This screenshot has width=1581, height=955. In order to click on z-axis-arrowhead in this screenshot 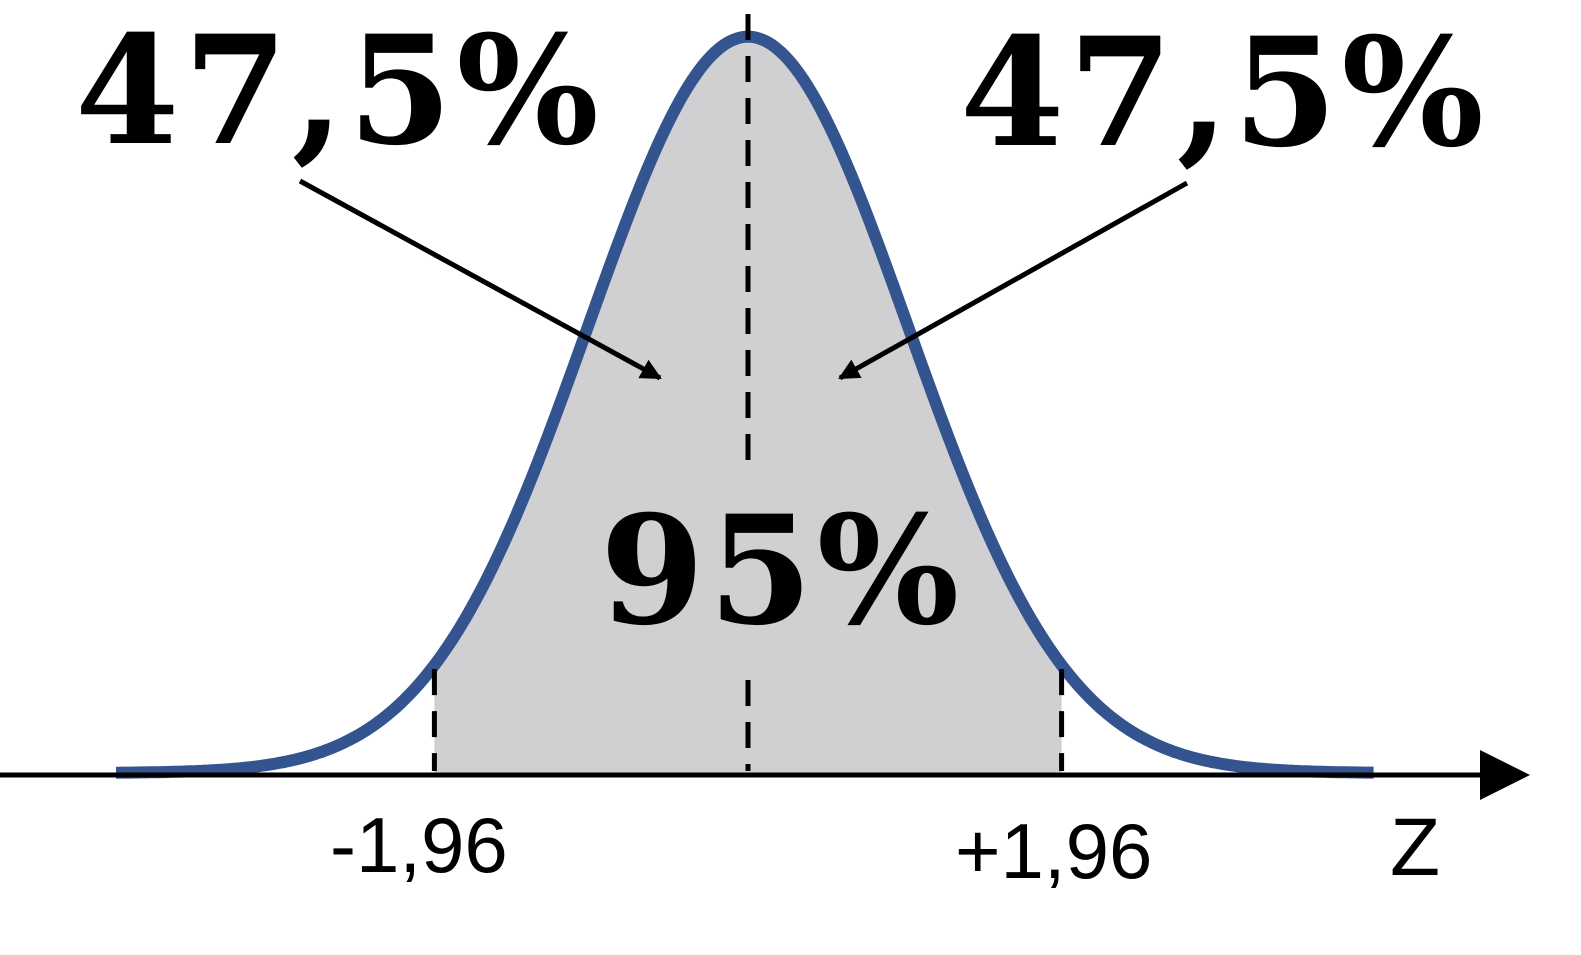, I will do `click(1505, 775)`.